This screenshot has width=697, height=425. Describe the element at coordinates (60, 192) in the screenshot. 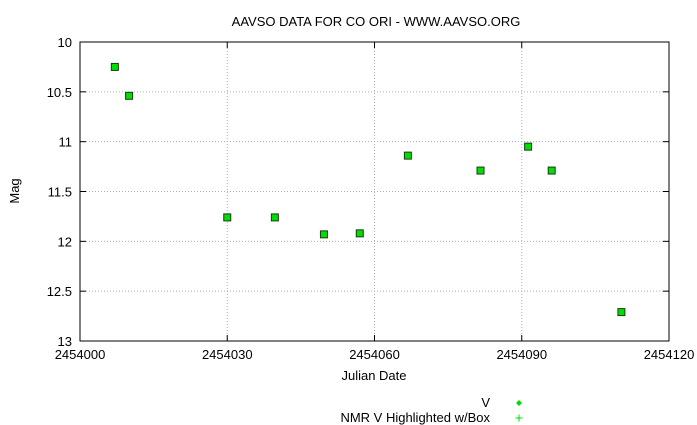

I see `y-tick-label: 11.5` at that location.